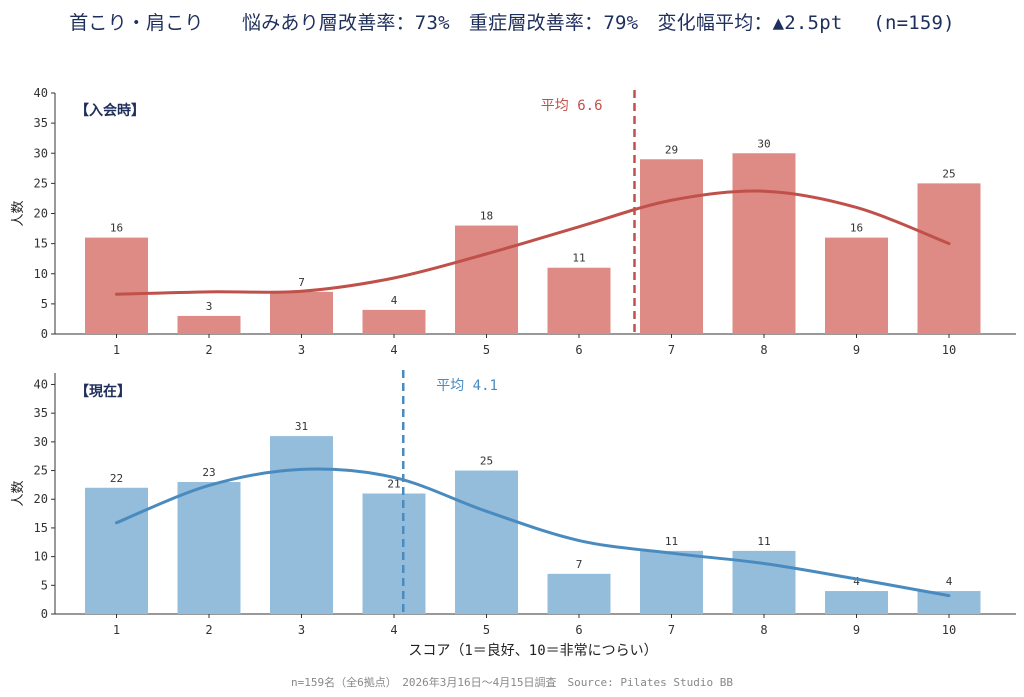  What do you see at coordinates (671, 350) in the screenshot?
I see `before-x-tick-label: 7` at bounding box center [671, 350].